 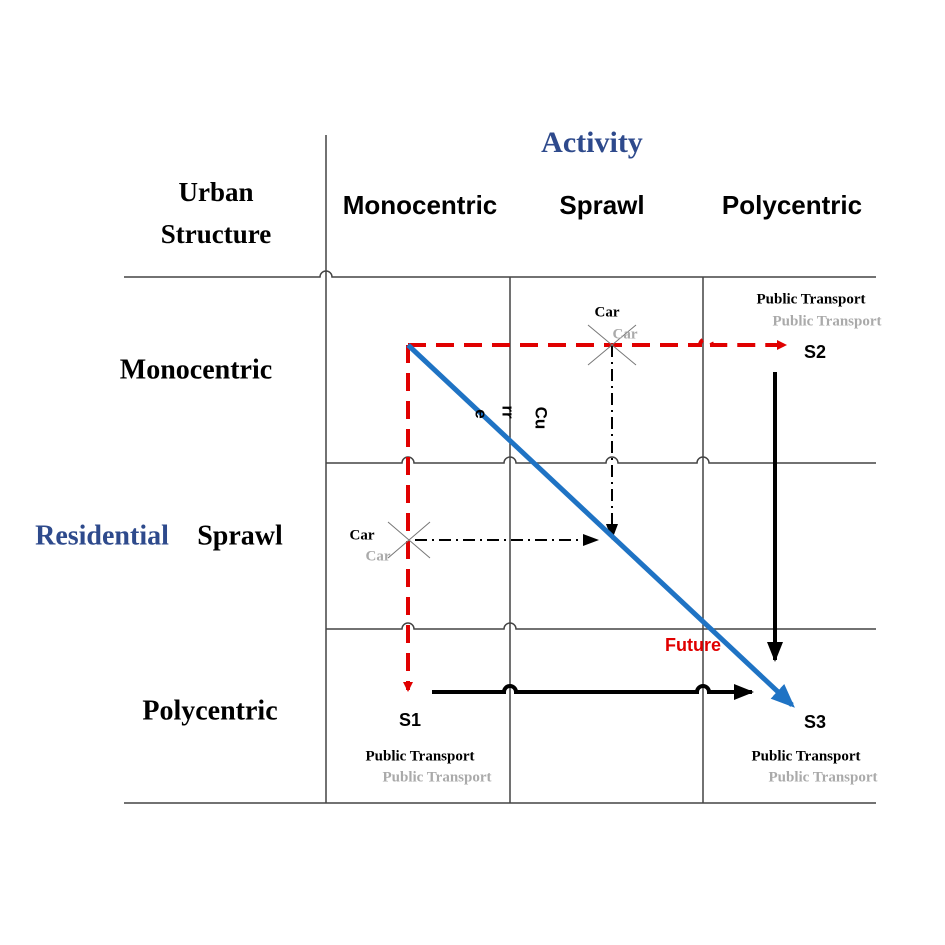 What do you see at coordinates (693, 645) in the screenshot?
I see `future-label: Future` at bounding box center [693, 645].